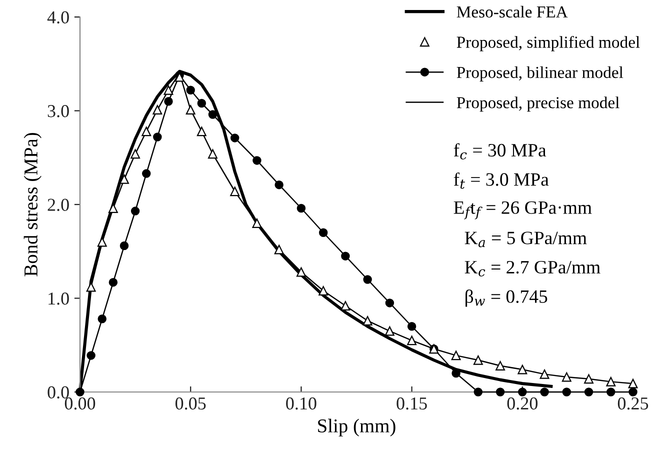 The image size is (654, 454). Describe the element at coordinates (58, 392) in the screenshot. I see `y-tick-label: 0.0` at that location.